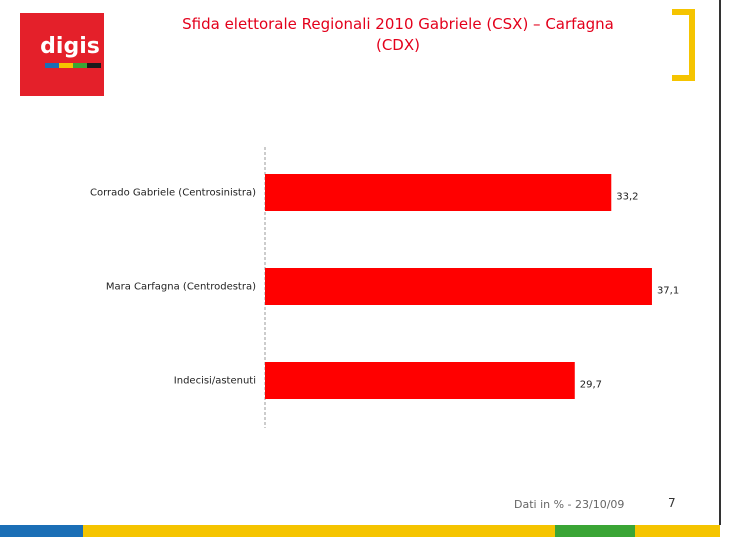 This screenshot has width=729, height=537. What do you see at coordinates (668, 291) in the screenshot?
I see `value-label: 37,1` at bounding box center [668, 291].